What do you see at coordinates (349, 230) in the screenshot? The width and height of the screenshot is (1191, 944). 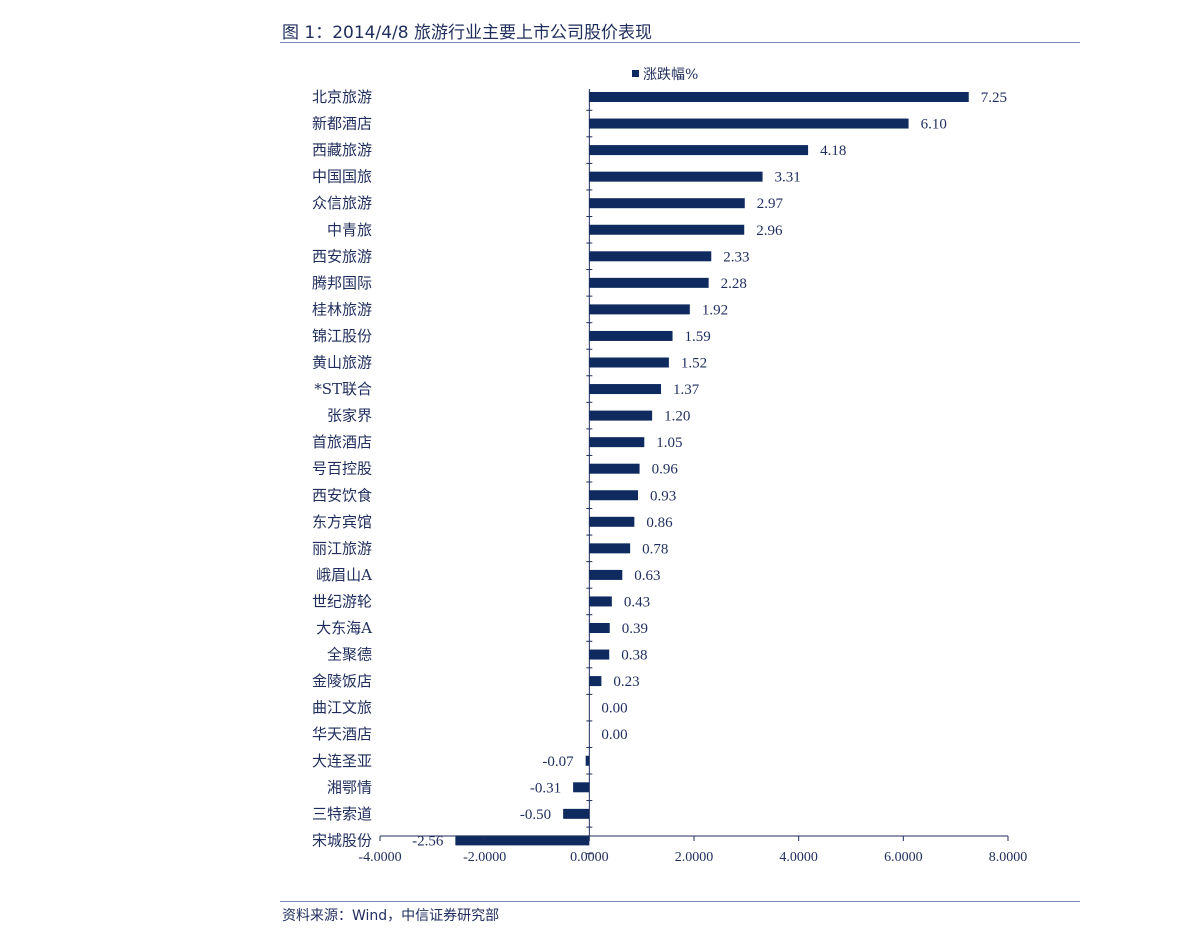 I see `category-label: 中青旅` at bounding box center [349, 230].